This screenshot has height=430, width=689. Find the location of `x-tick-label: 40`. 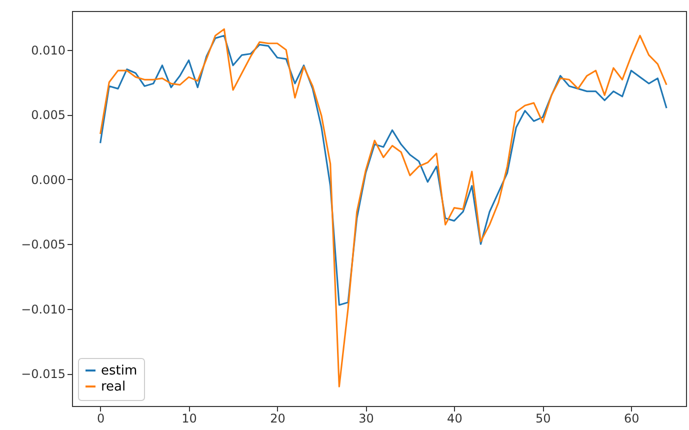

x-tick-label: 40 is located at coordinates (454, 419).